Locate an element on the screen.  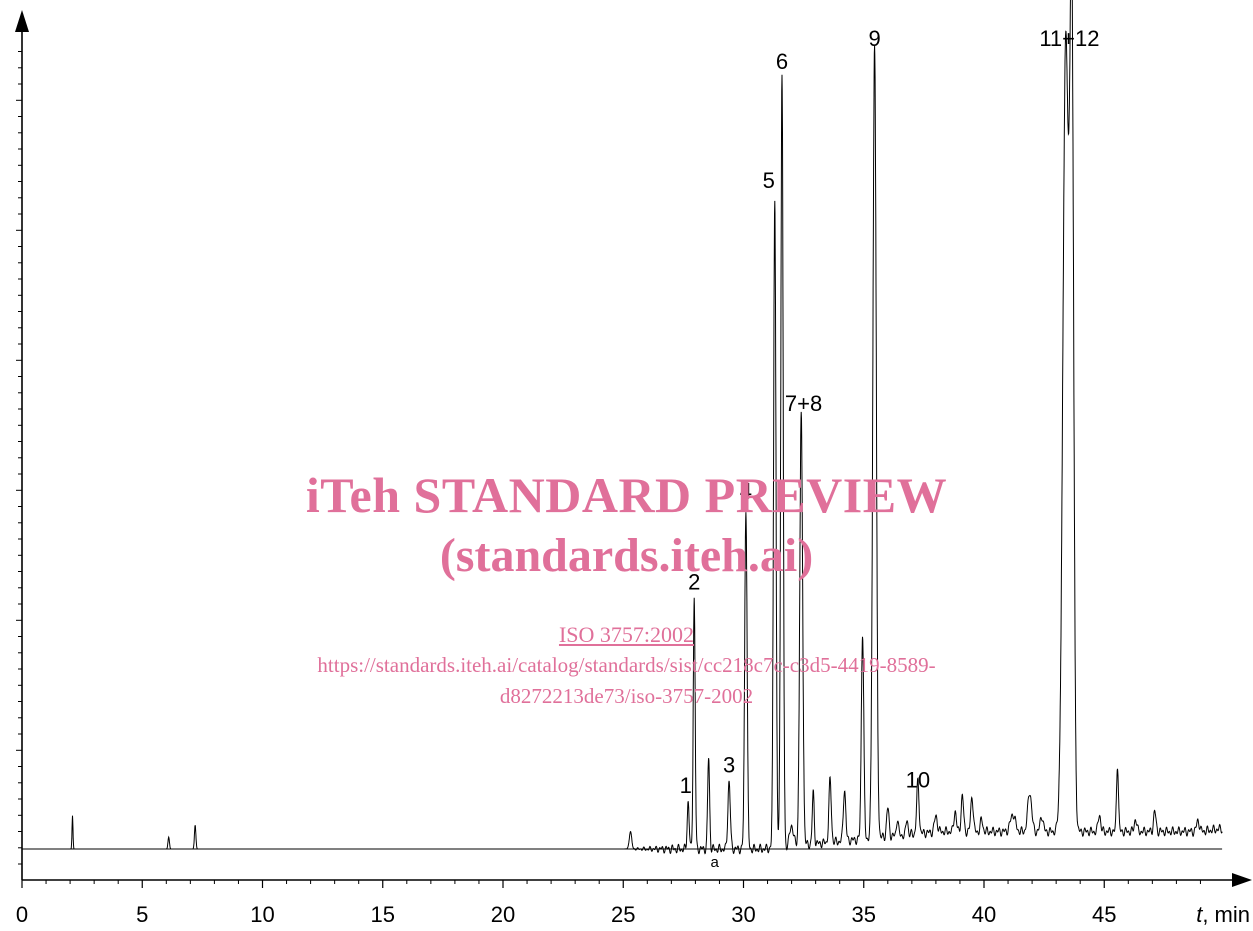
x-tick-label: 10 is located at coordinates (262, 914).